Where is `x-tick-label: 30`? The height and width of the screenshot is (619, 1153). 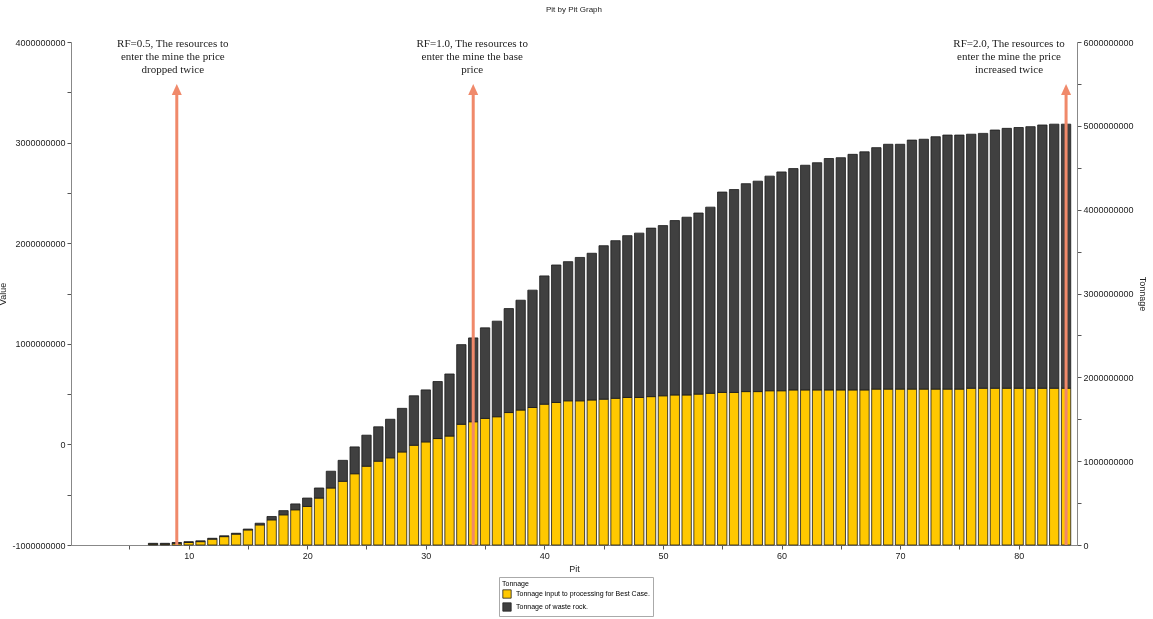 x-tick-label: 30 is located at coordinates (426, 555).